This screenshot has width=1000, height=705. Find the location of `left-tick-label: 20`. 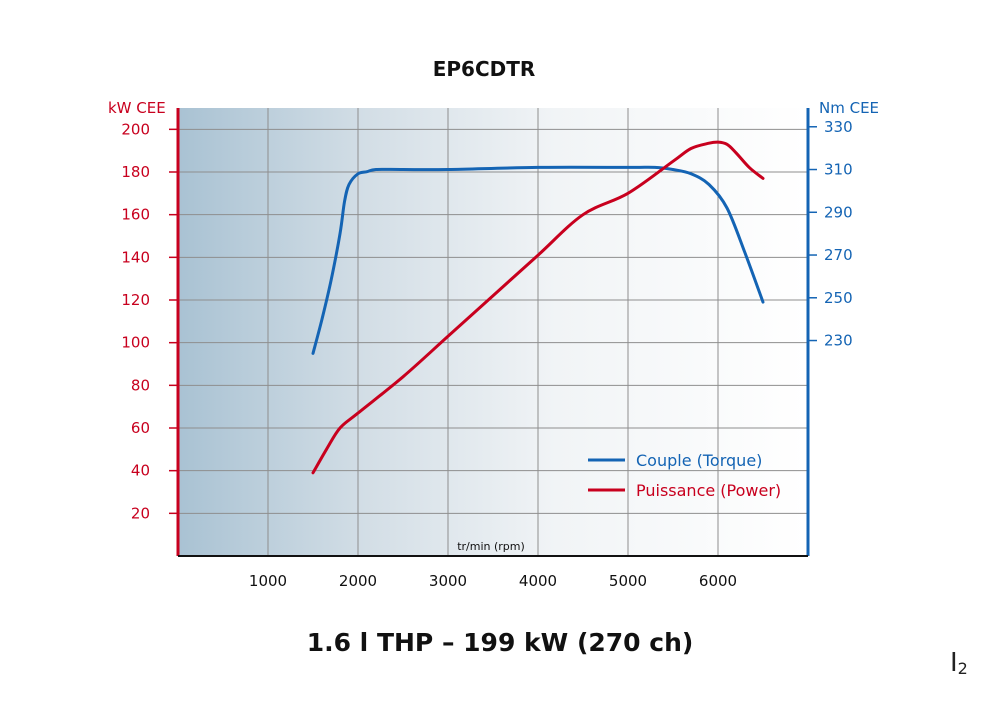

left-tick-label: 20 is located at coordinates (140, 513).